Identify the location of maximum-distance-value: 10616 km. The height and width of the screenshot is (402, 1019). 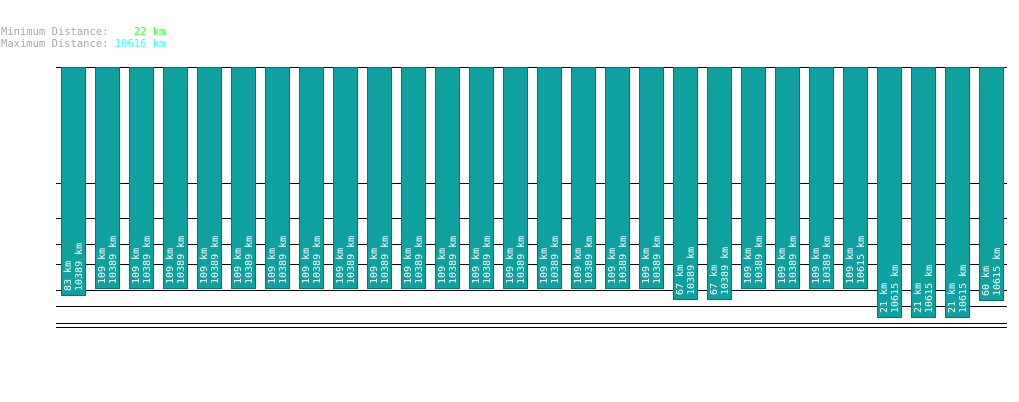
(140, 44).